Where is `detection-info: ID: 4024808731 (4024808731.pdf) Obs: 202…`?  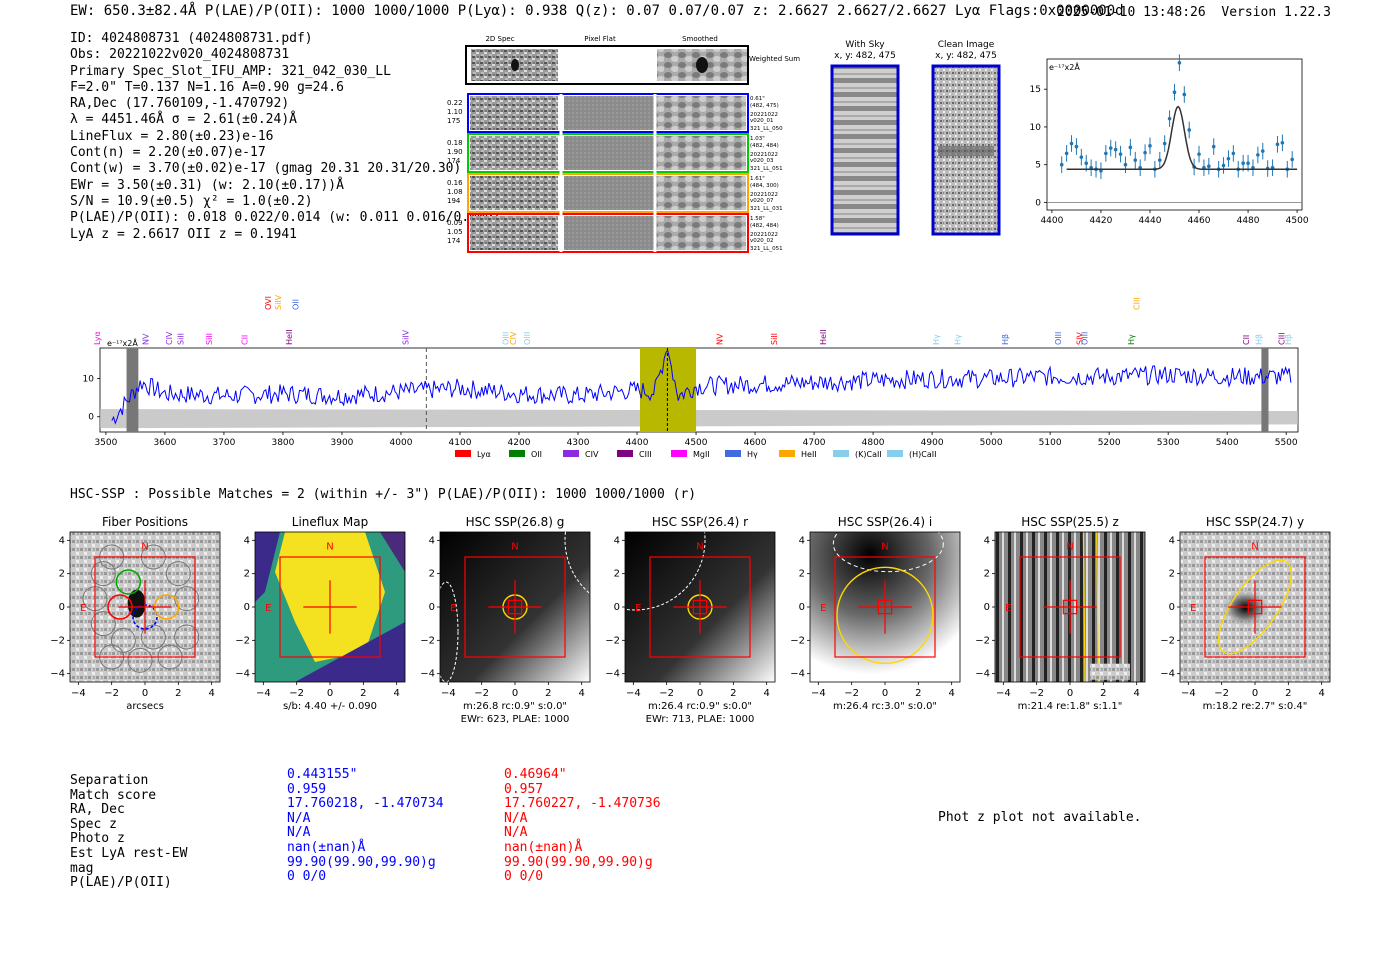
detection-info: ID: 4024808731 (4024808731.pdf) Obs: 202… is located at coordinates (285, 137).